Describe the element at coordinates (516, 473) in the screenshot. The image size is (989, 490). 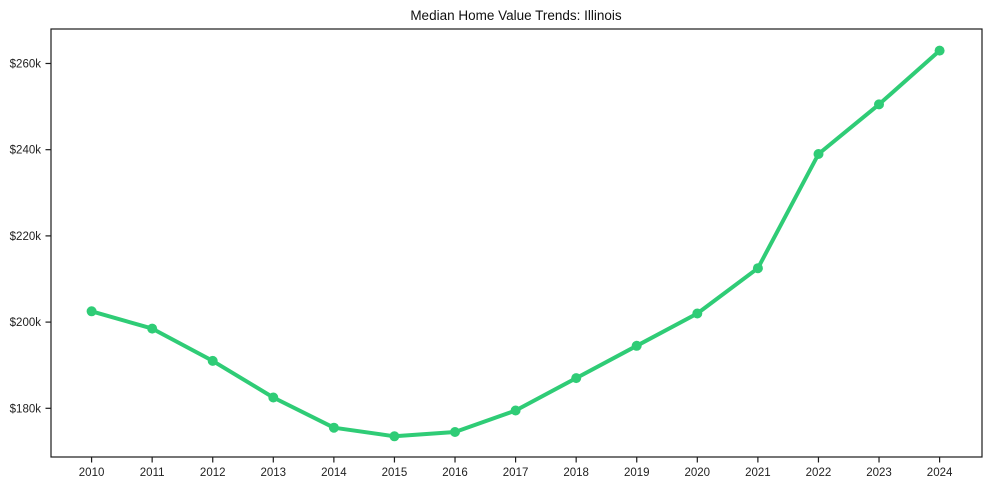
I see `x-axis-tick-label: 2017` at that location.